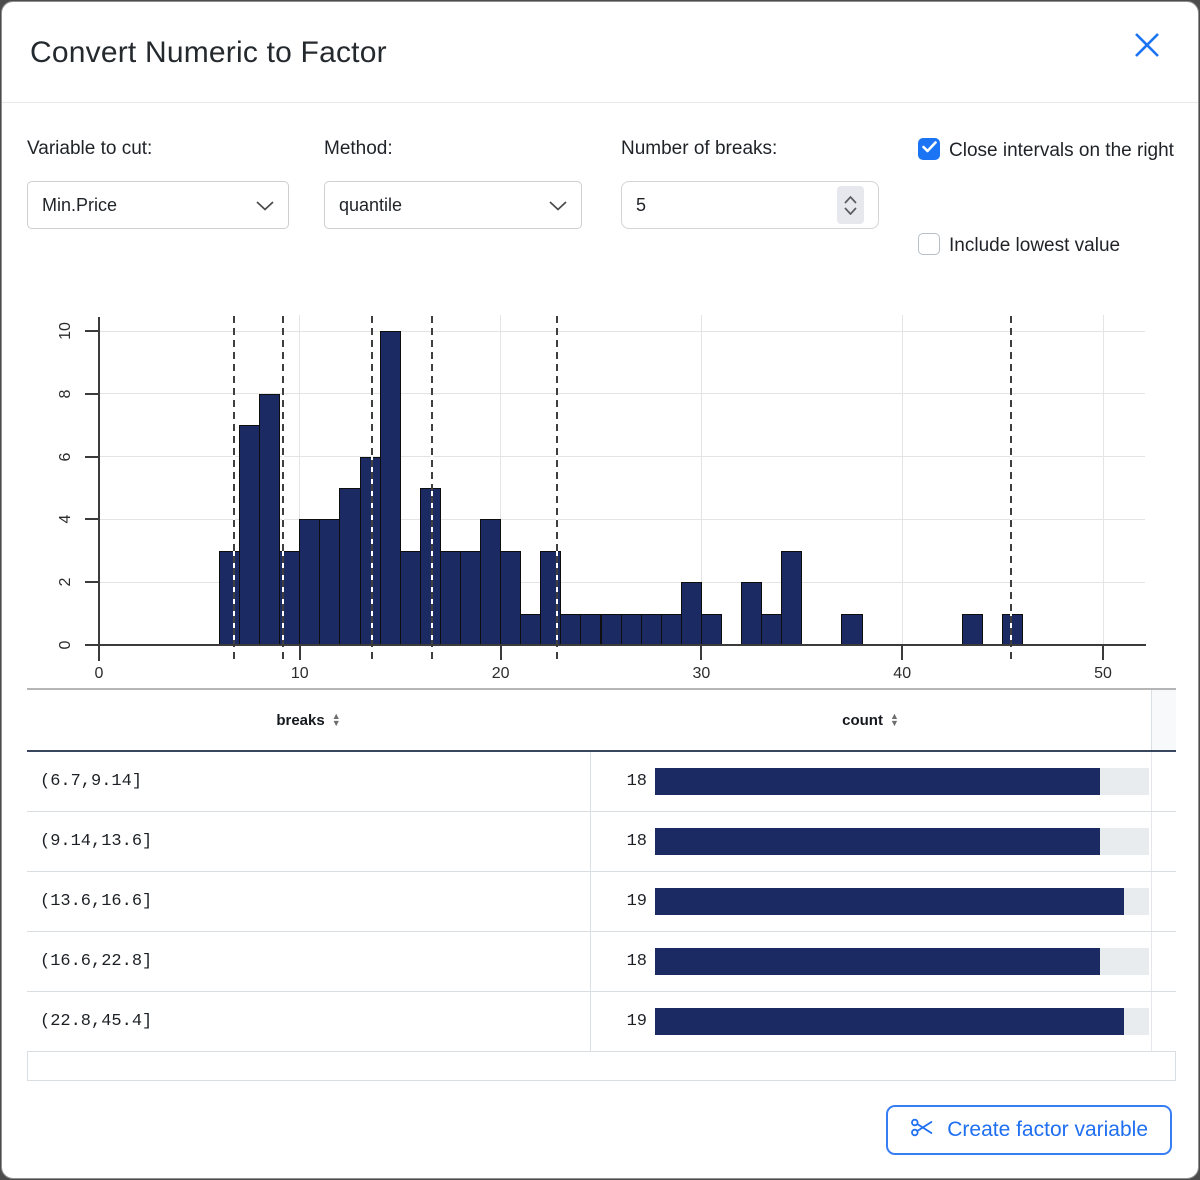 The height and width of the screenshot is (1180, 1200). Describe the element at coordinates (862, 720) in the screenshot. I see `count-header-label: count` at that location.